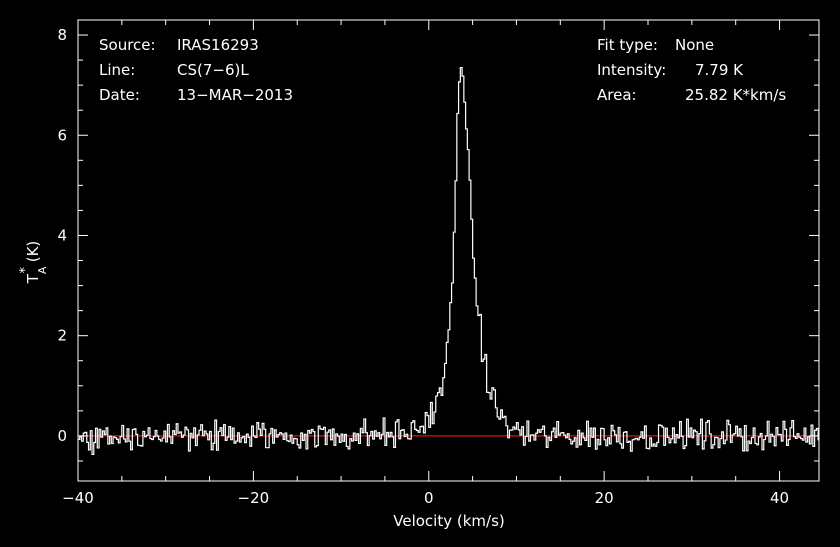 This screenshot has width=840, height=547. Describe the element at coordinates (42, 270) in the screenshot. I see `y-axis-label-sub: A` at that location.